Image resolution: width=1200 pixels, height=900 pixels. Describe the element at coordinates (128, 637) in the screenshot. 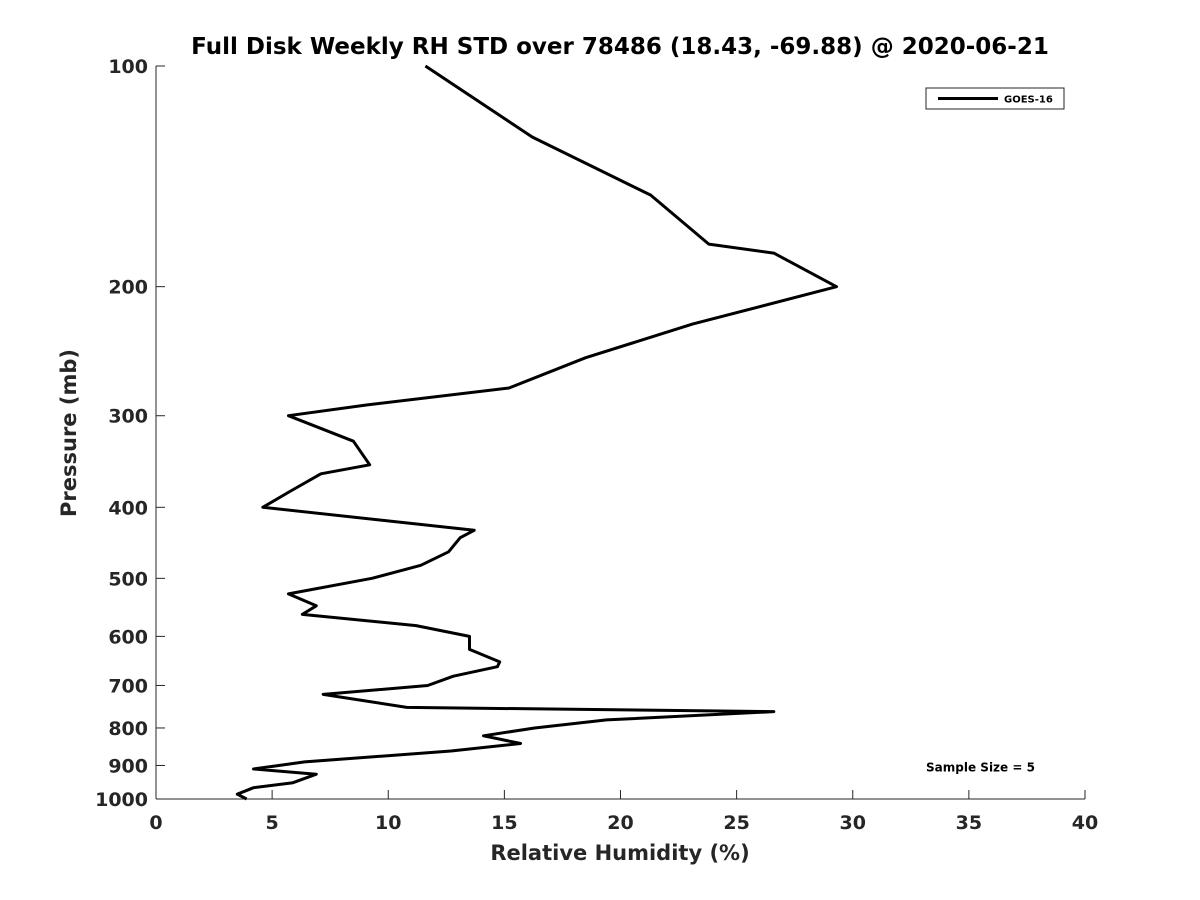

I see `y-tick-label: 600` at that location.